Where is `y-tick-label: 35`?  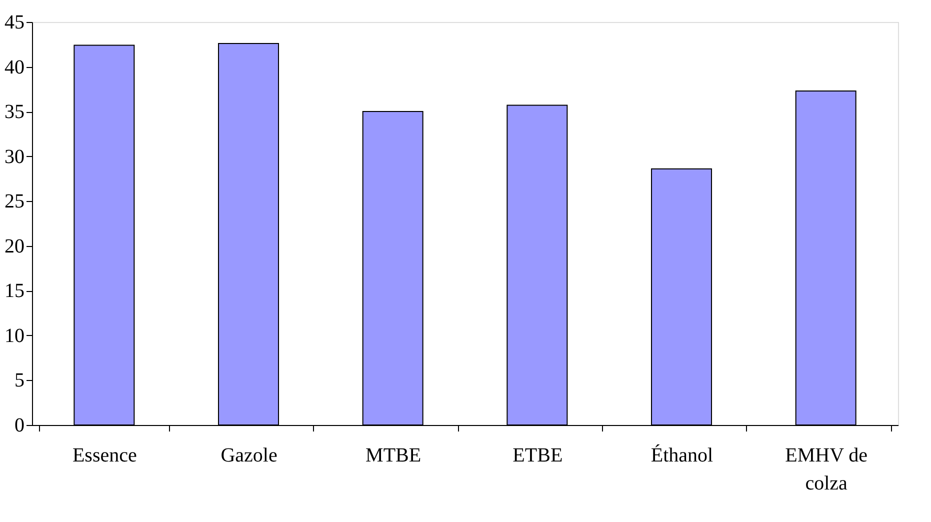
y-tick-label: 35 is located at coordinates (14, 112).